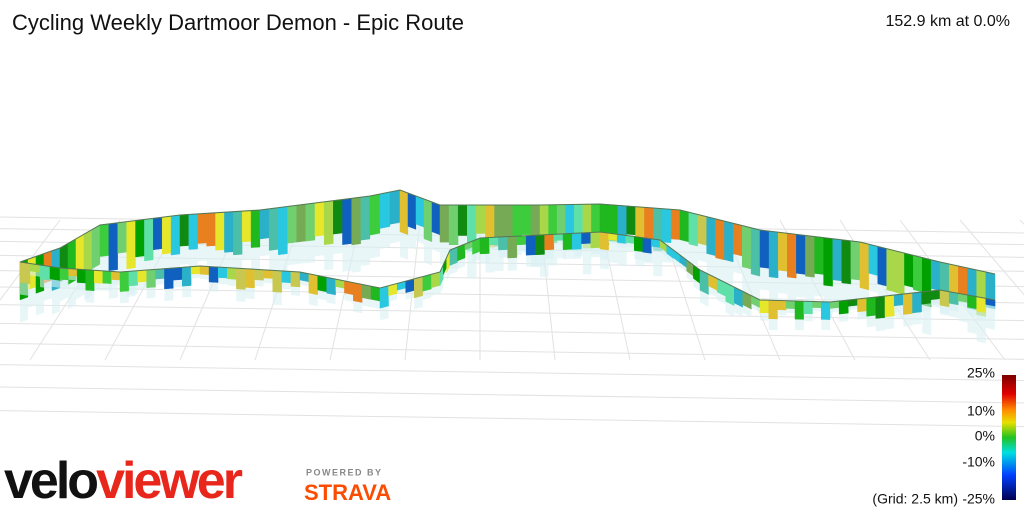 The height and width of the screenshot is (512, 1024). Describe the element at coordinates (347, 492) in the screenshot. I see `strava-logo: STRAVA` at that location.